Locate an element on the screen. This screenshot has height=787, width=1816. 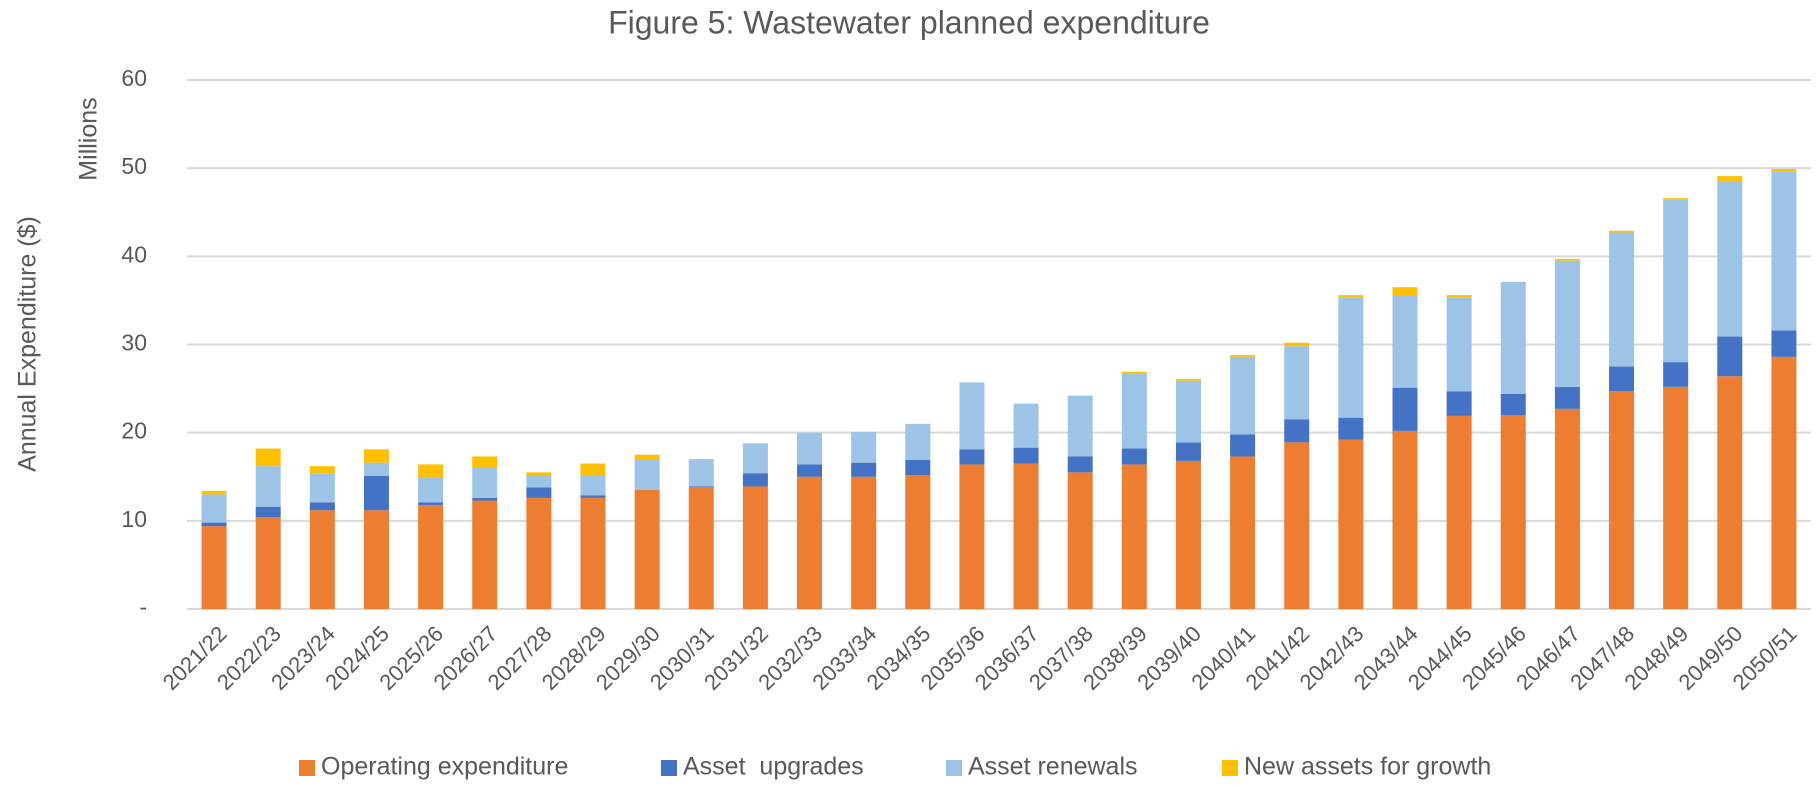
y-tick-label: 10 is located at coordinates (134, 519).